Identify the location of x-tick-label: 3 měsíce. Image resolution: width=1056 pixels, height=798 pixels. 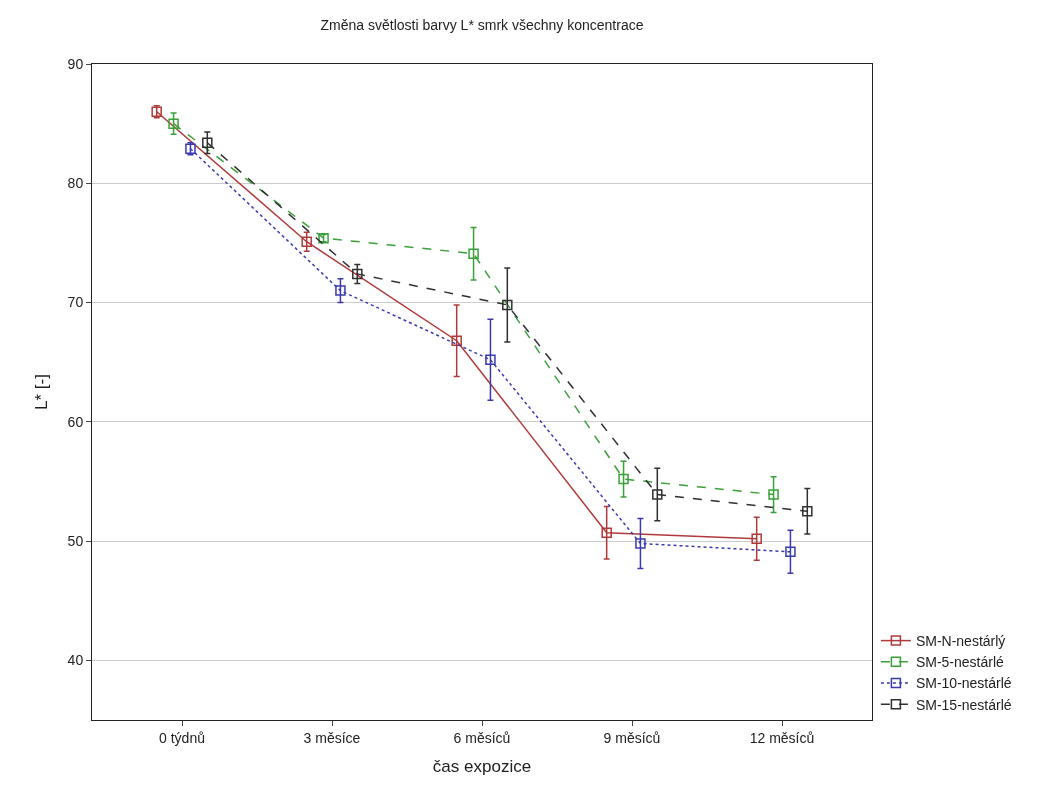
(332, 737).